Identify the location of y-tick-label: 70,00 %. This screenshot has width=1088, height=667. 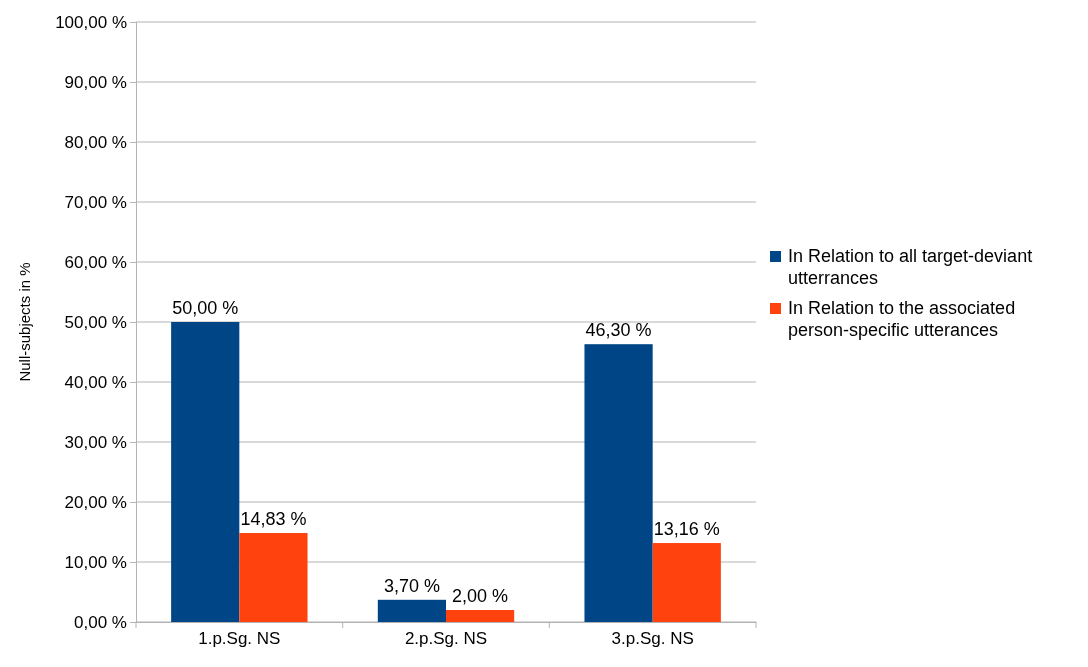
(95, 202).